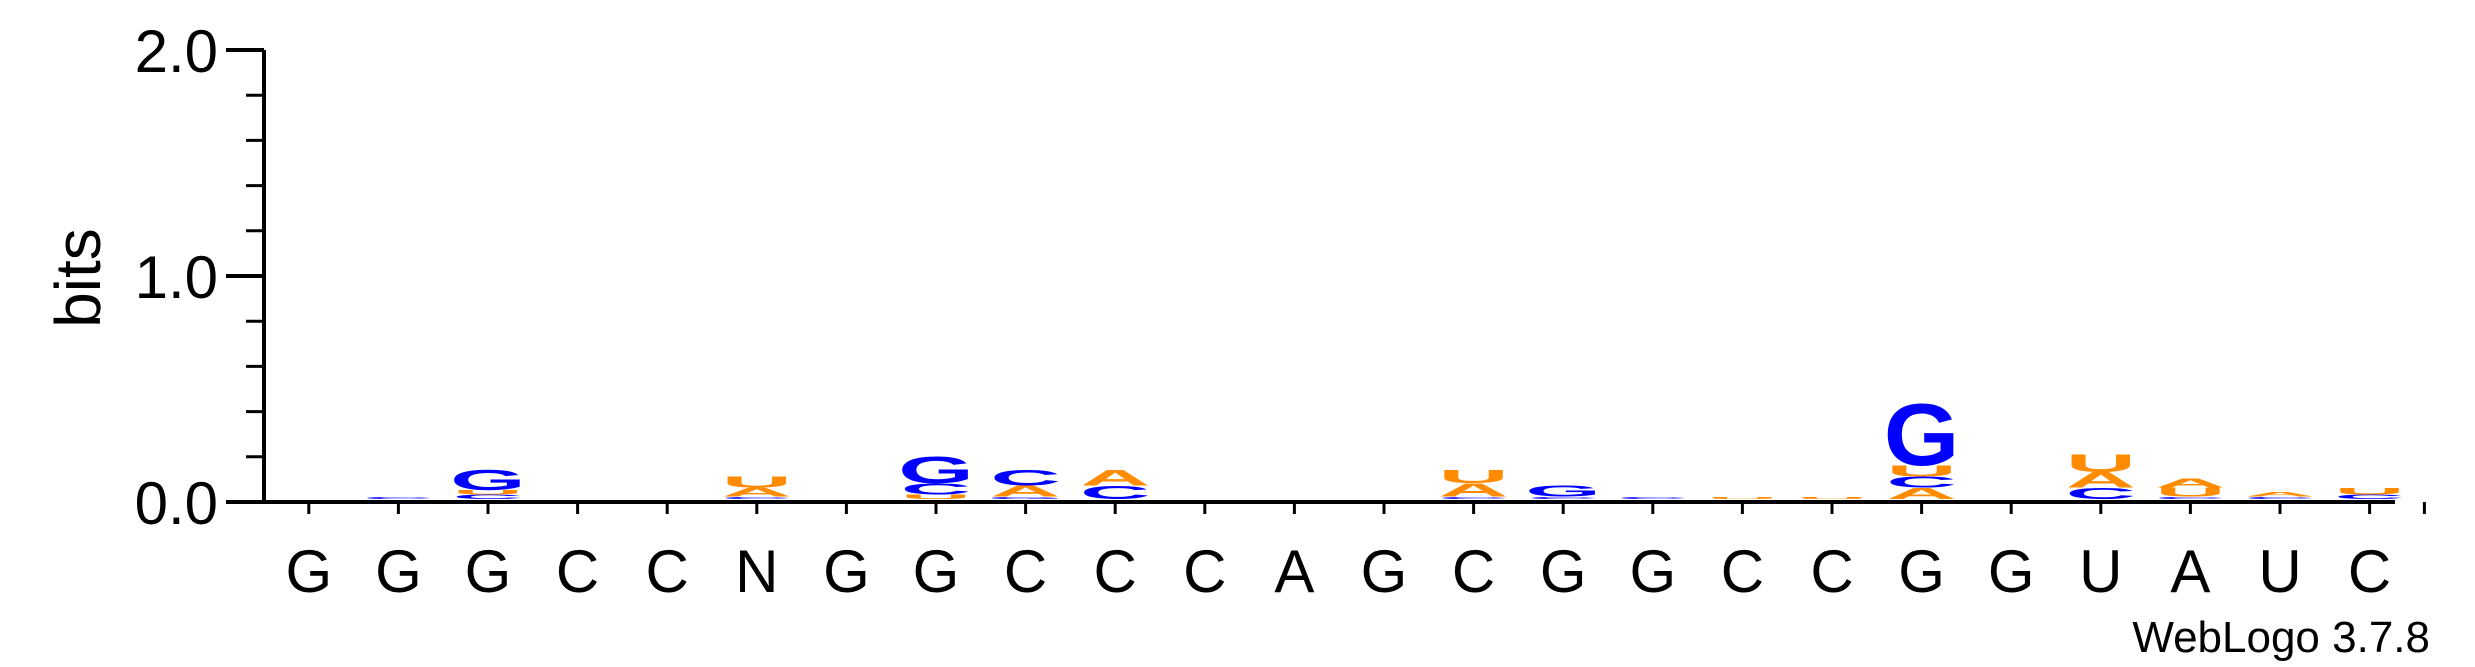  Describe the element at coordinates (78, 278) in the screenshot. I see `y-axis-label: bits` at that location.